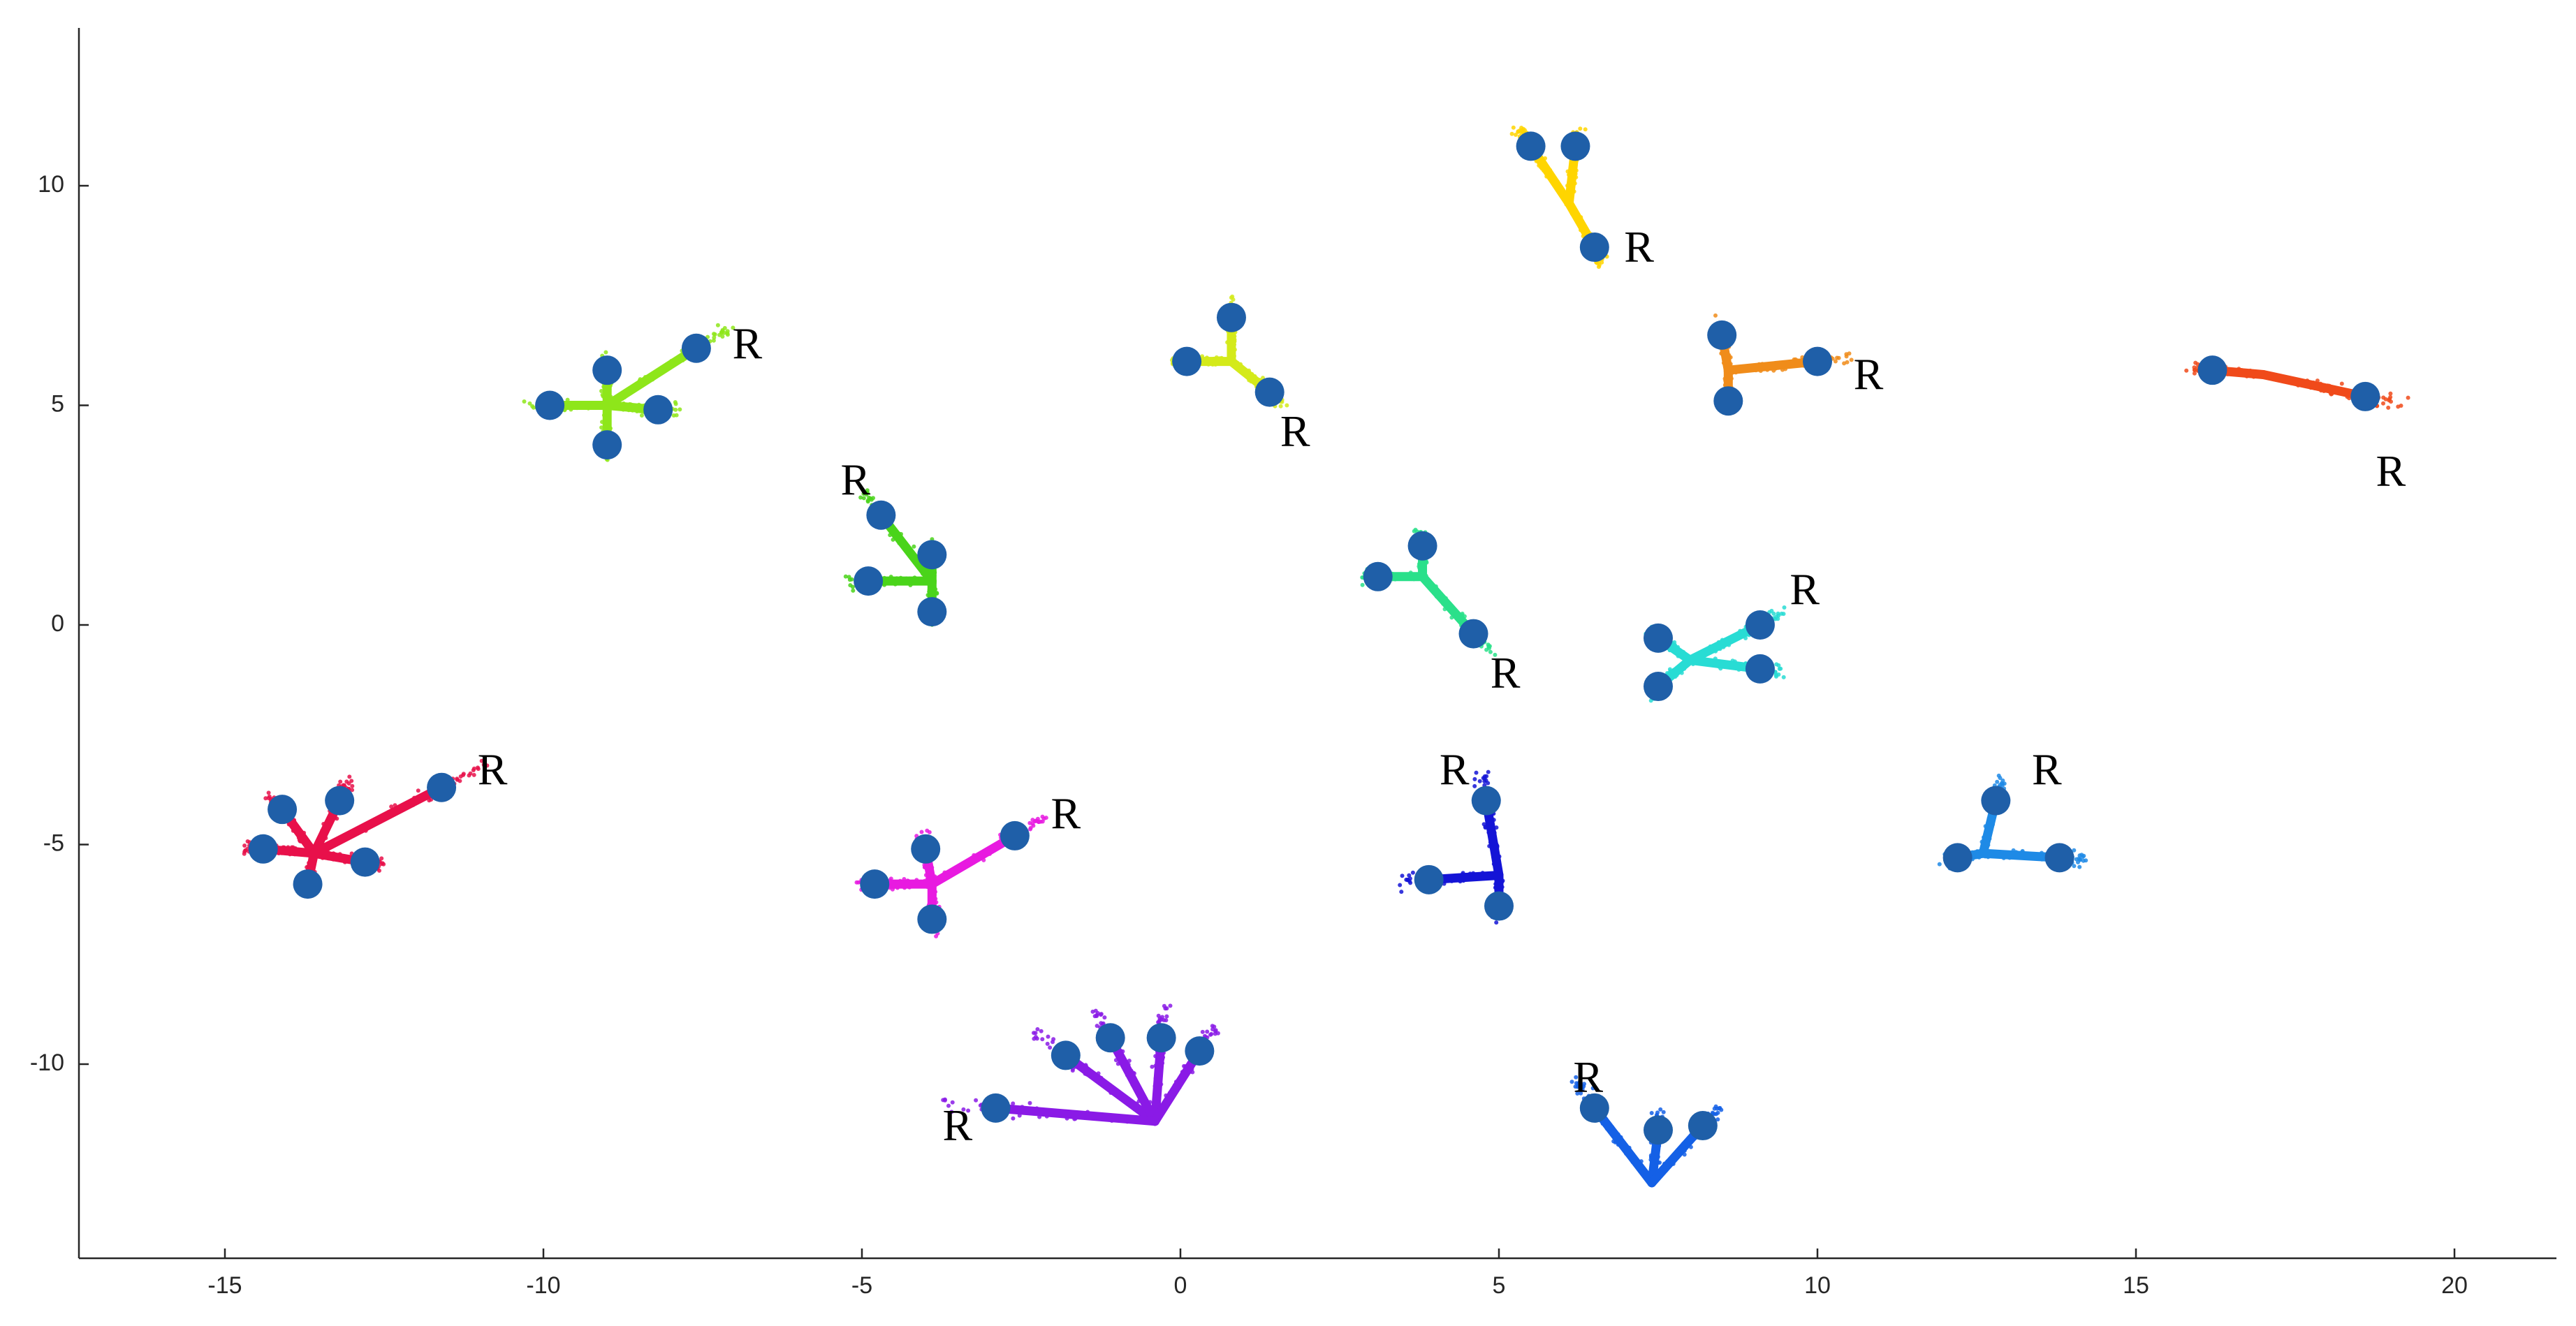 The width and height of the screenshot is (2576, 1326). Describe the element at coordinates (543, 1286) in the screenshot. I see `x-tick-label: -10` at that location.